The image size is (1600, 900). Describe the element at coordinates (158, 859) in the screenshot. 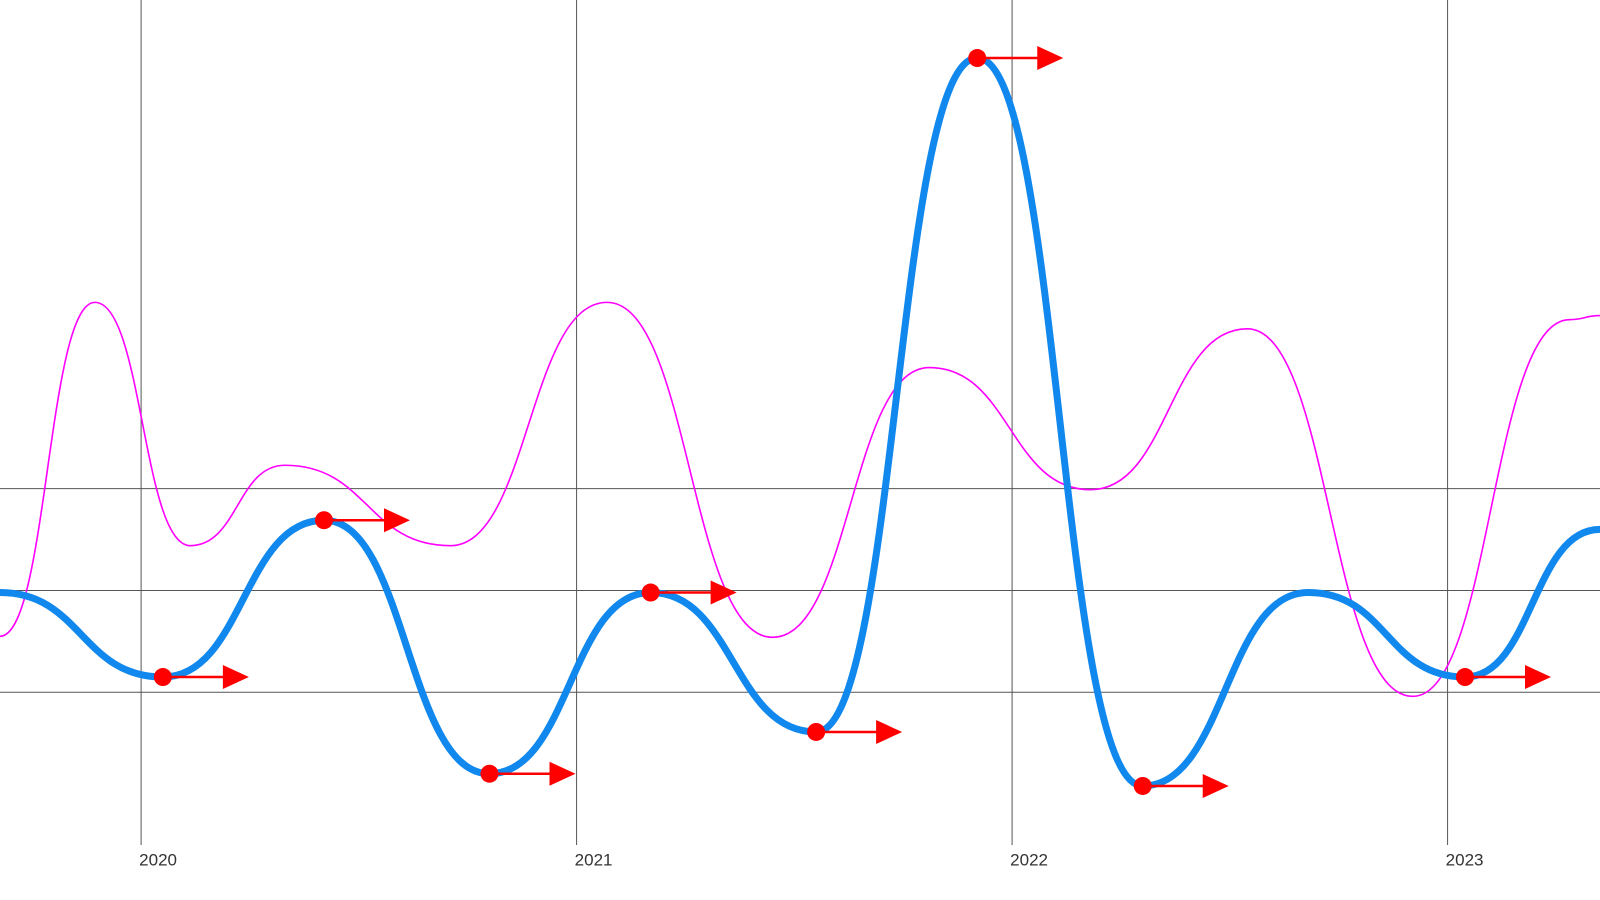

I see `x-tick-label: 2020` at that location.